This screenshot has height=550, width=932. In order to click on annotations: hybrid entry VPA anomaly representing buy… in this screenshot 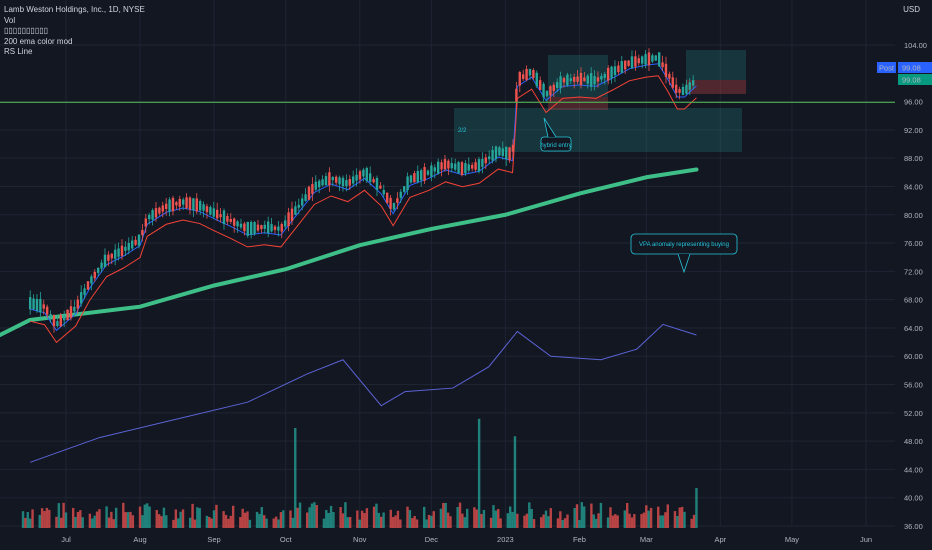, I will do `click(598, 195)`.